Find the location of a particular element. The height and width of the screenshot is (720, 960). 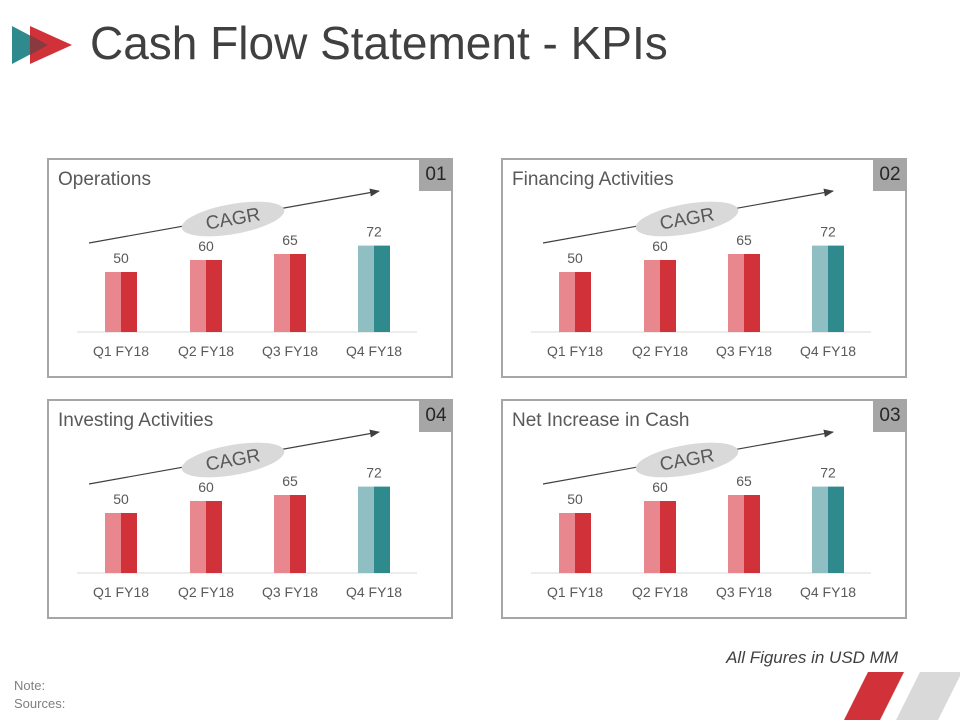

chart-badge: 03 is located at coordinates (890, 415).